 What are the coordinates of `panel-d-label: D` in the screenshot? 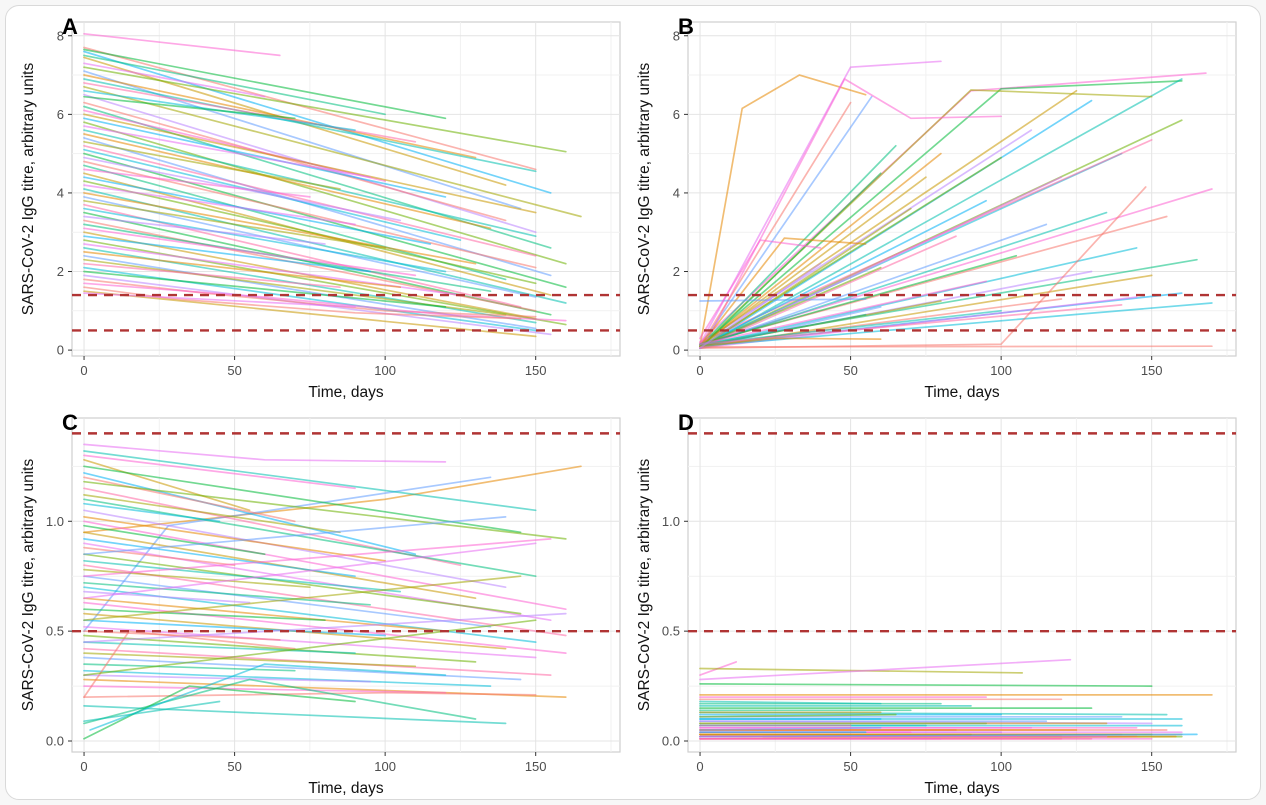 It's located at (686, 422).